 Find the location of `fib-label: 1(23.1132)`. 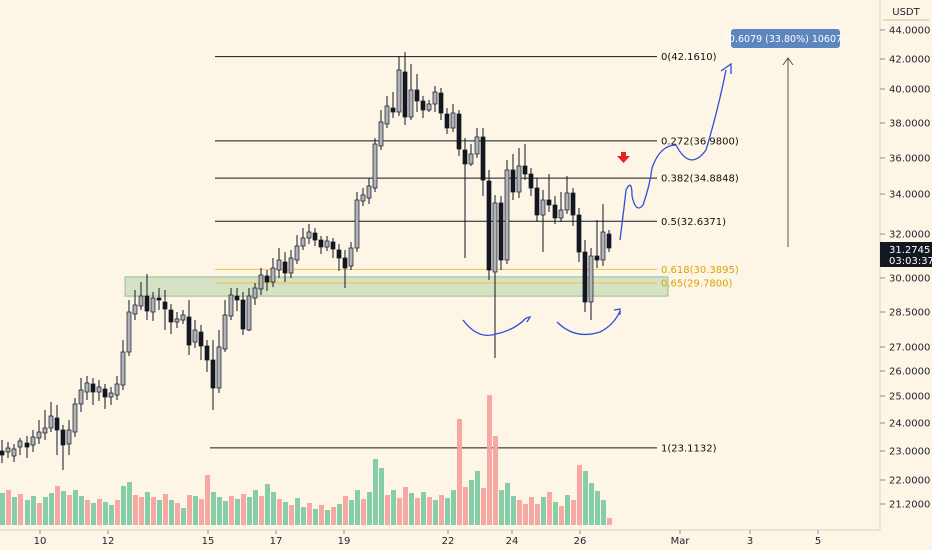

fib-label: 1(23.1132) is located at coordinates (689, 448).